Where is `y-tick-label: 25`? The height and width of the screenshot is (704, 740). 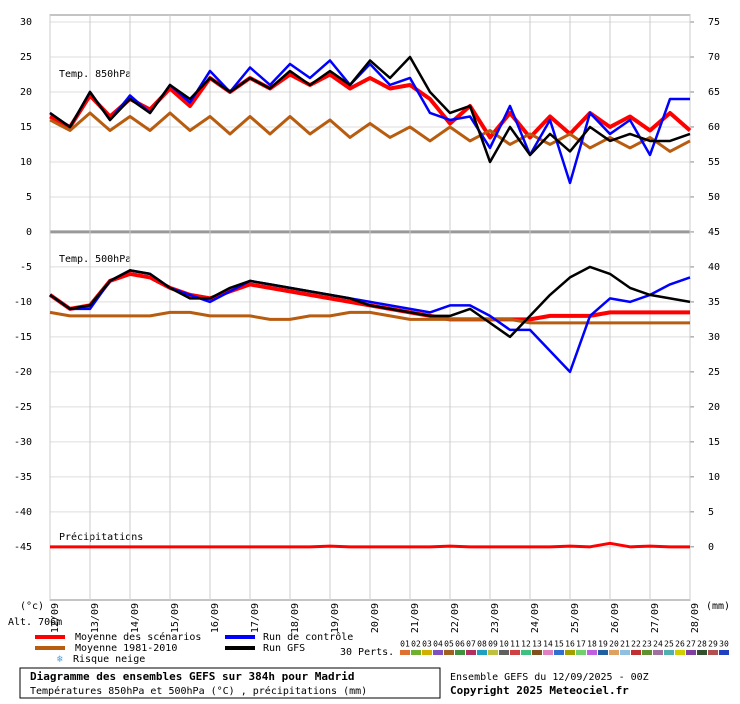
y-tick-label: 25 is located at coordinates (26, 57).